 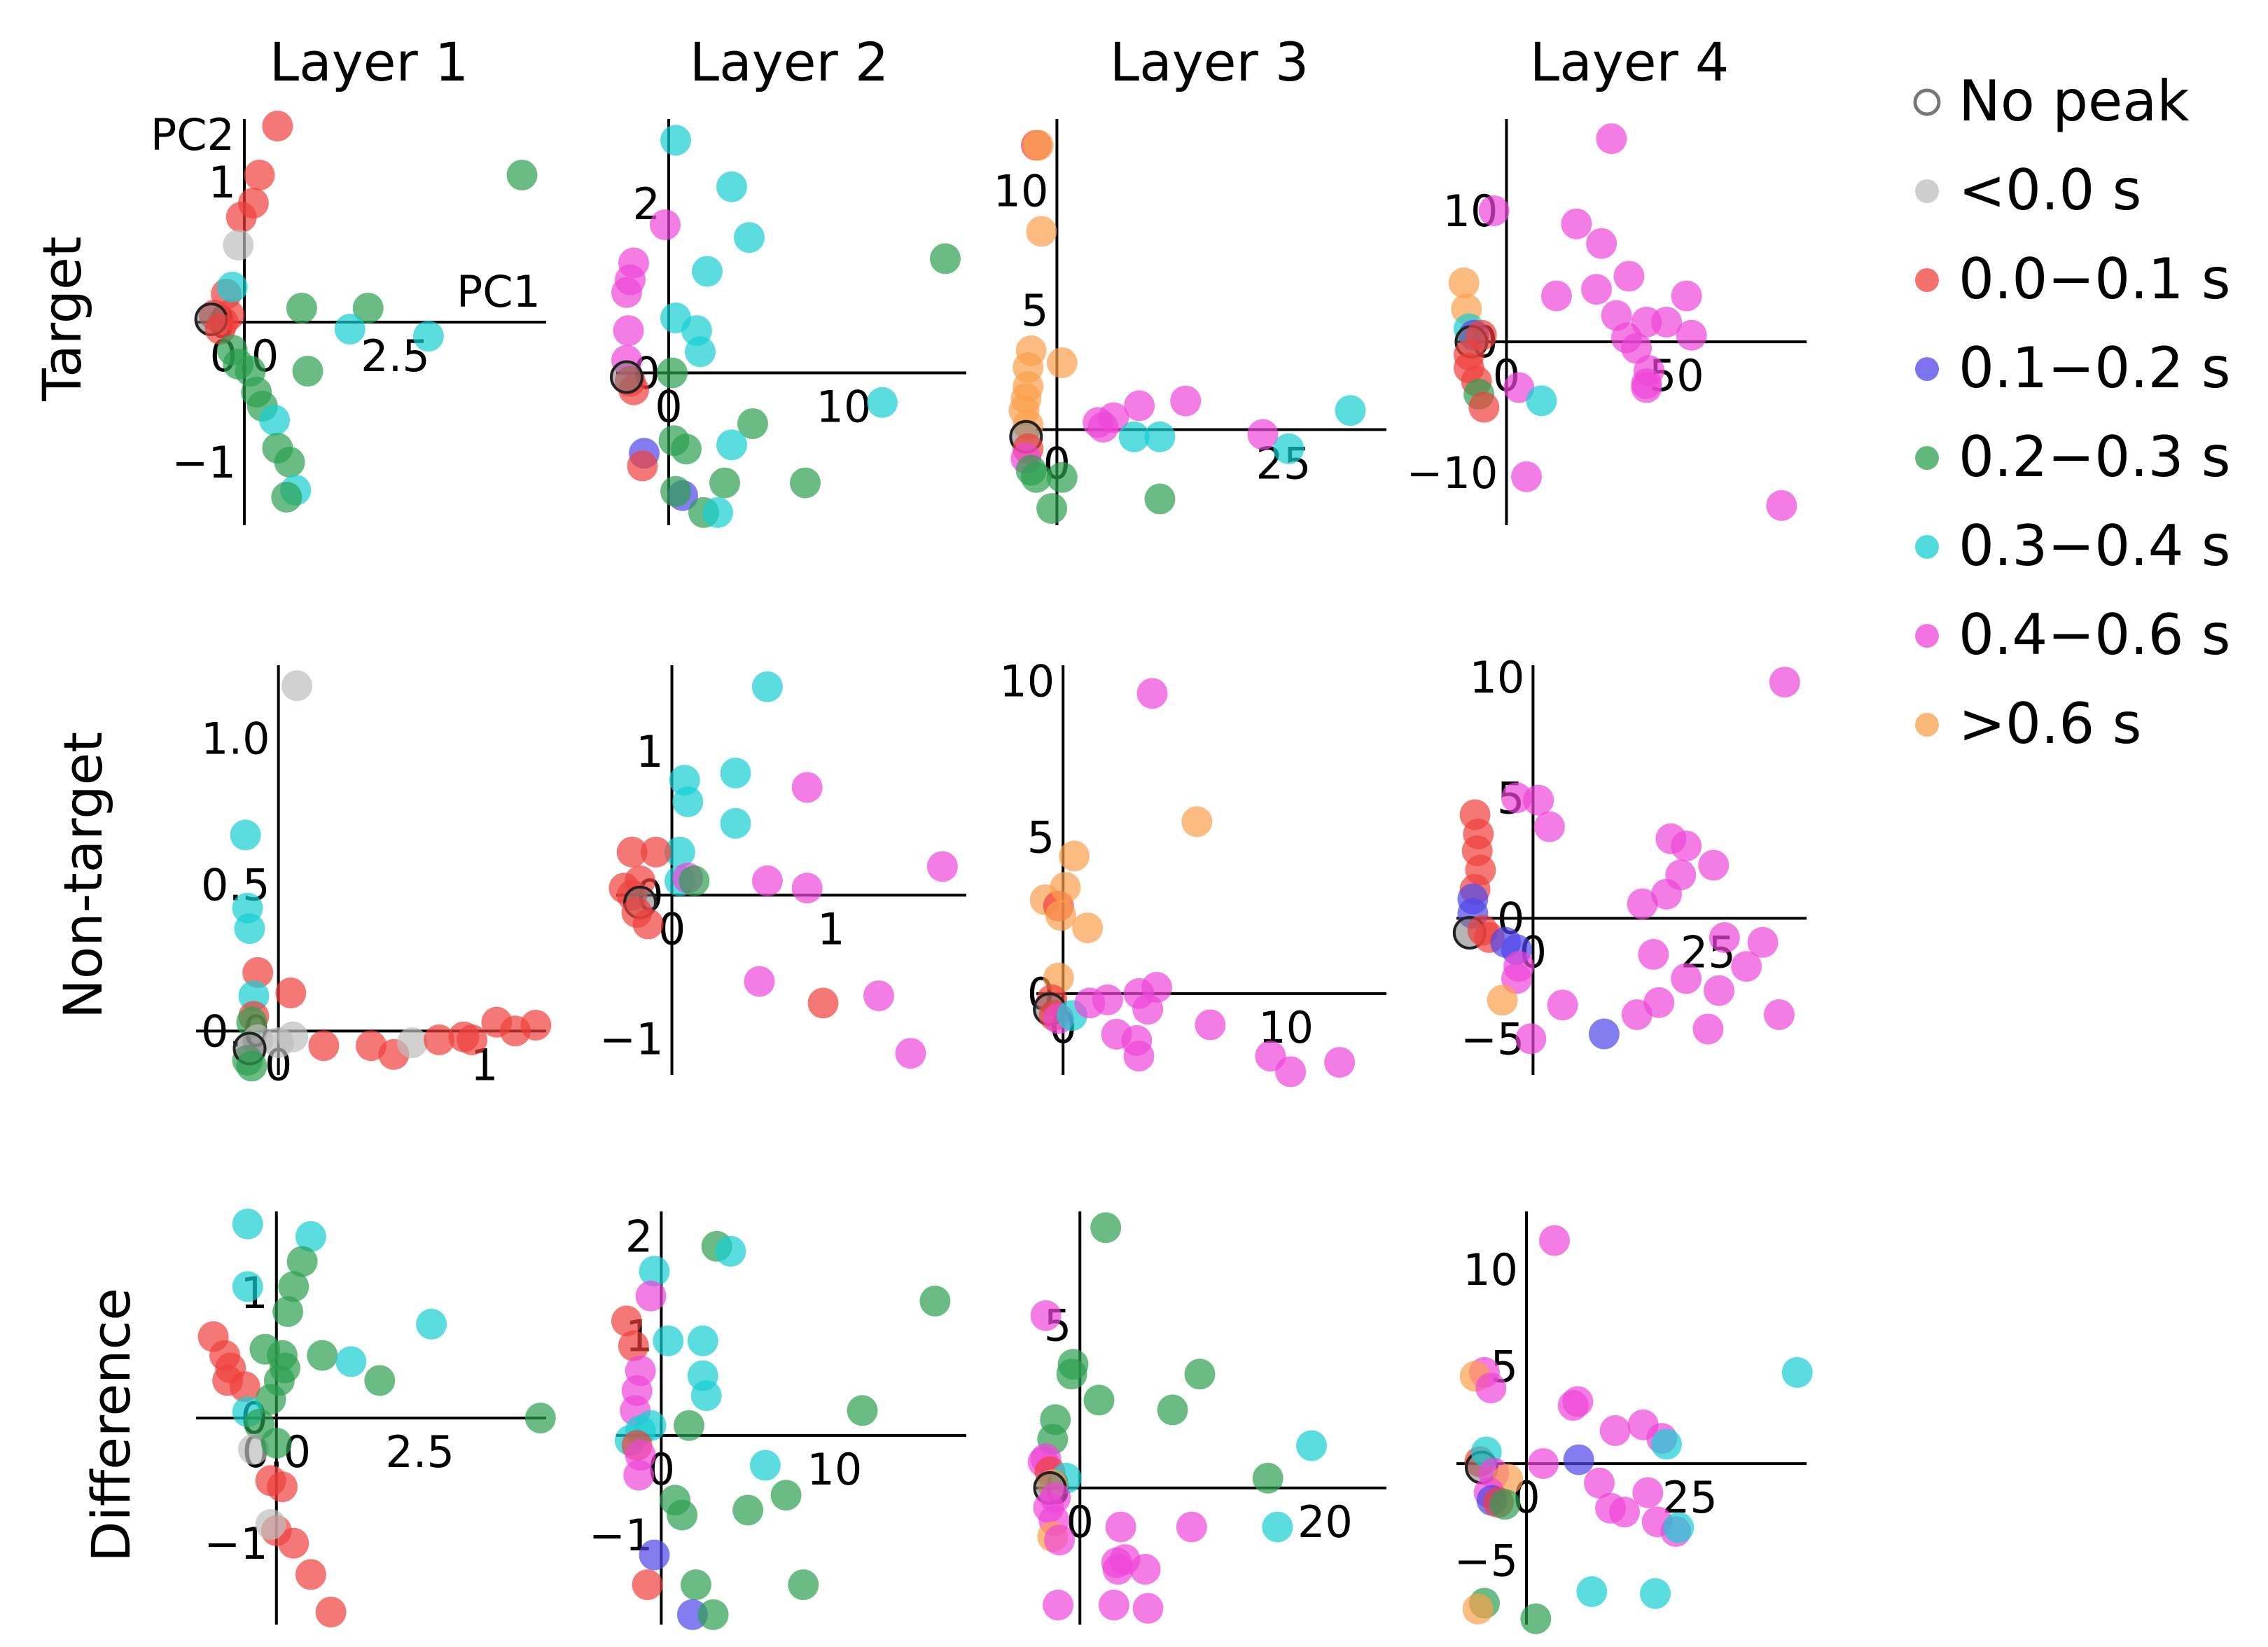 I want to click on legend-item-0-1-0-2-s: 0.1−0.2 s, so click(x=2073, y=368).